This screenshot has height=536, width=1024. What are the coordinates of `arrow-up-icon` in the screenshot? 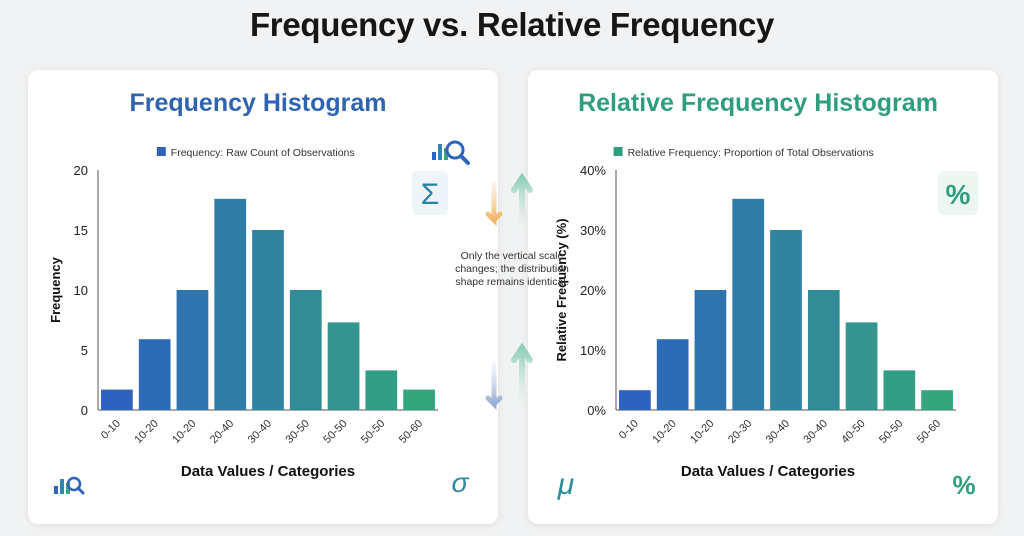 It's located at (509, 202).